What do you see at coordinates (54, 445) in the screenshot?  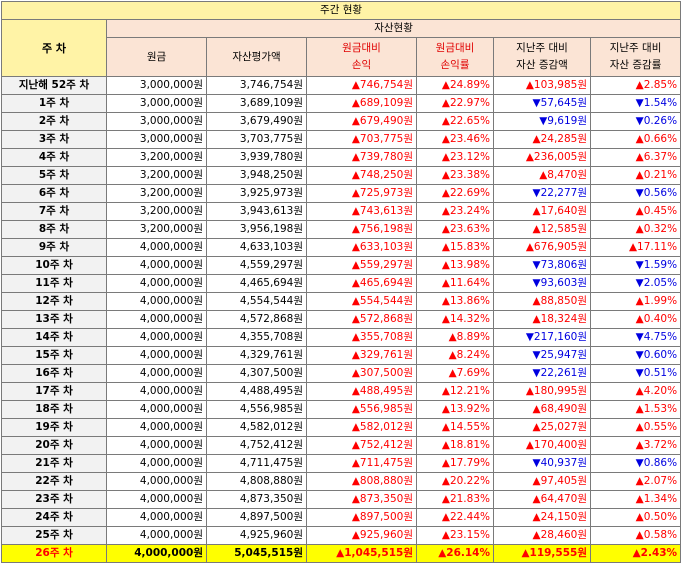 I see `week-cell: 20주 차` at bounding box center [54, 445].